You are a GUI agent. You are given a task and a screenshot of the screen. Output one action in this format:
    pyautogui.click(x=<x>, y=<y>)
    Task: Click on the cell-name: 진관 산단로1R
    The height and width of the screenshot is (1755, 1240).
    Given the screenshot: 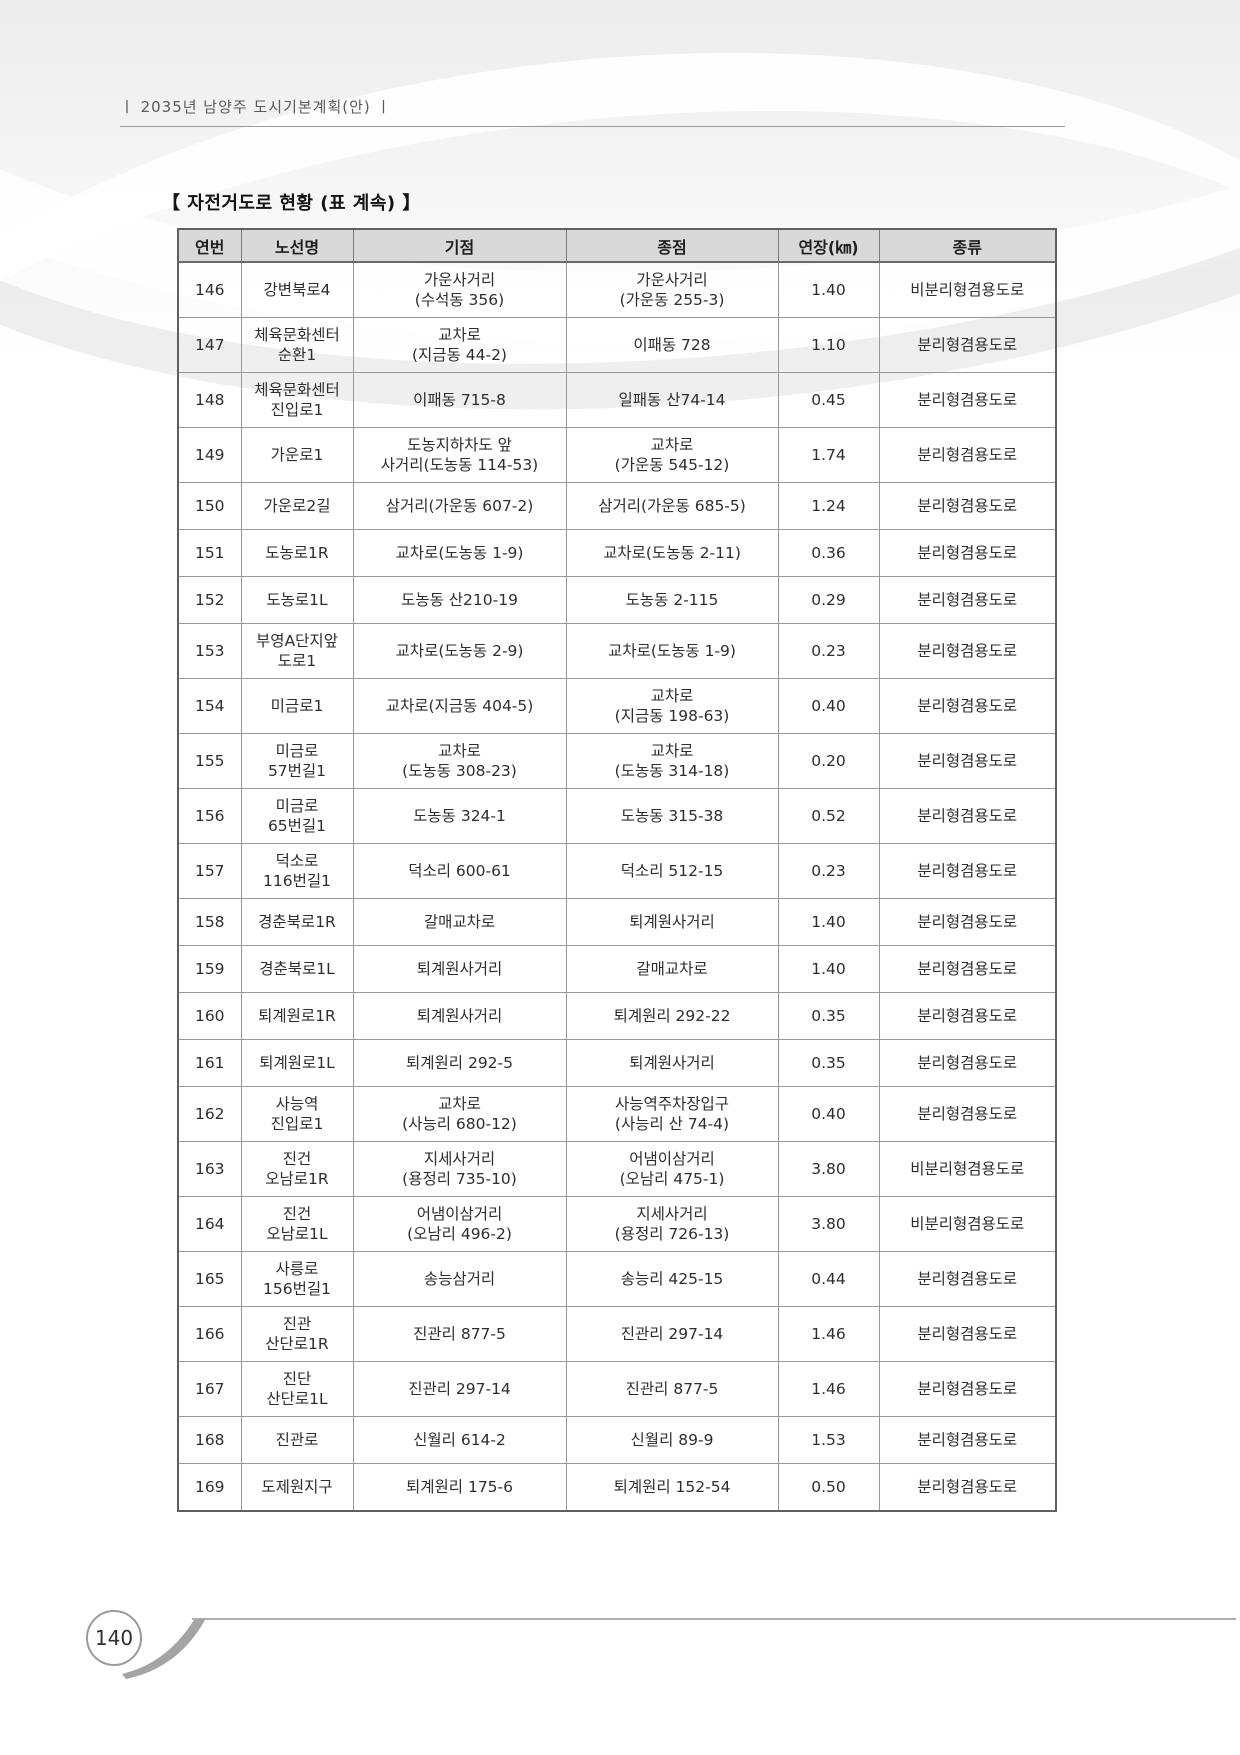 What is the action you would take?
    pyautogui.click(x=297, y=1334)
    